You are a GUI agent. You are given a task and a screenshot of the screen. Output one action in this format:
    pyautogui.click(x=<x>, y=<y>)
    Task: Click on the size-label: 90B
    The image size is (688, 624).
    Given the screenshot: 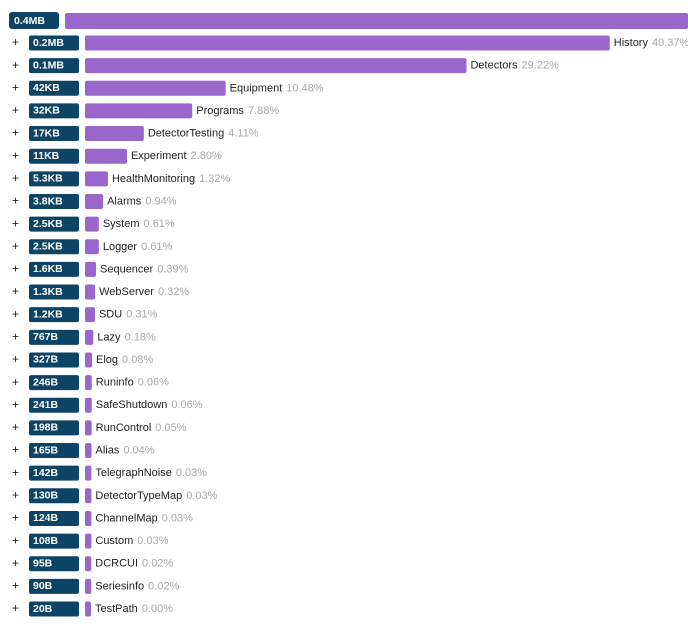 What is the action you would take?
    pyautogui.click(x=43, y=586)
    